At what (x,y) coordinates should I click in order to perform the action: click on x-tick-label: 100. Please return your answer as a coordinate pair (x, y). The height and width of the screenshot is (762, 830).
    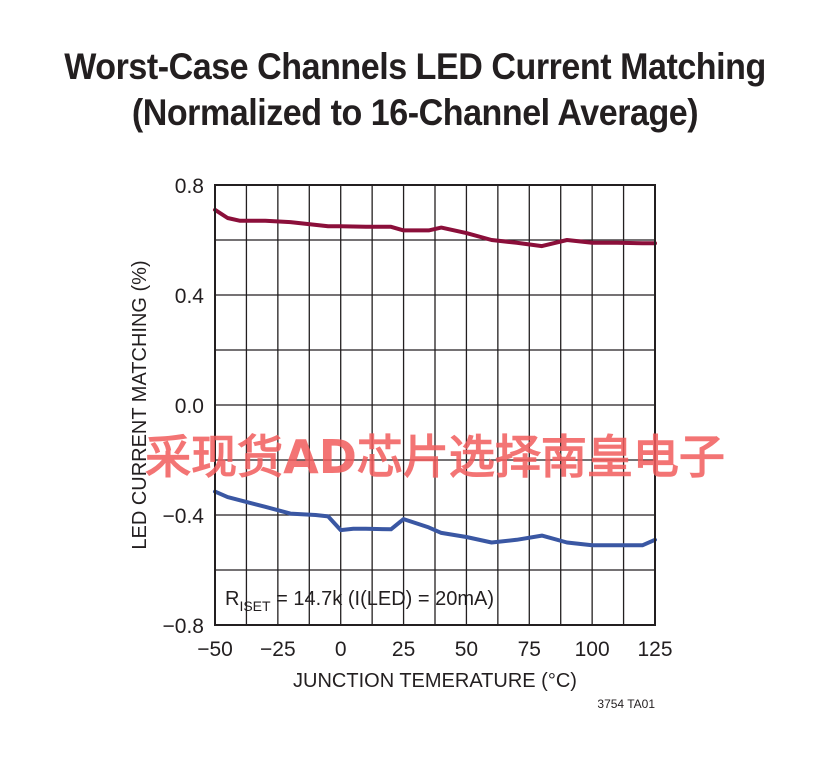
    Looking at the image, I should click on (592, 649).